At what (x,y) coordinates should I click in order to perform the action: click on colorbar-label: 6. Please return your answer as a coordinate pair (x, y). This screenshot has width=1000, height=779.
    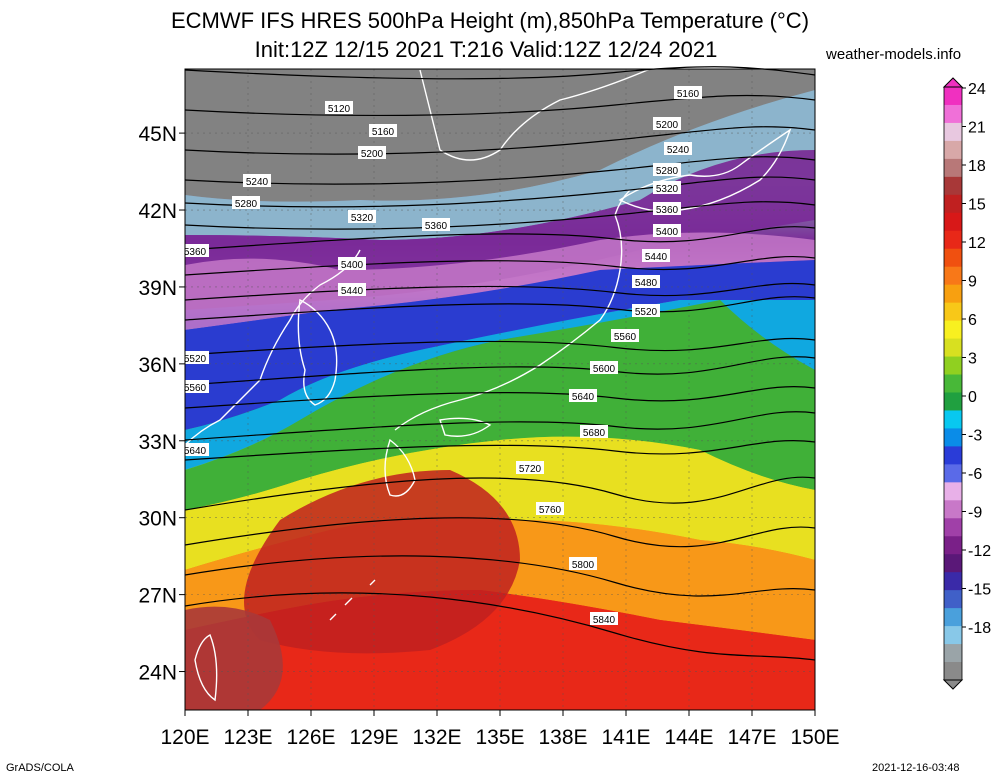
    Looking at the image, I should click on (972, 320).